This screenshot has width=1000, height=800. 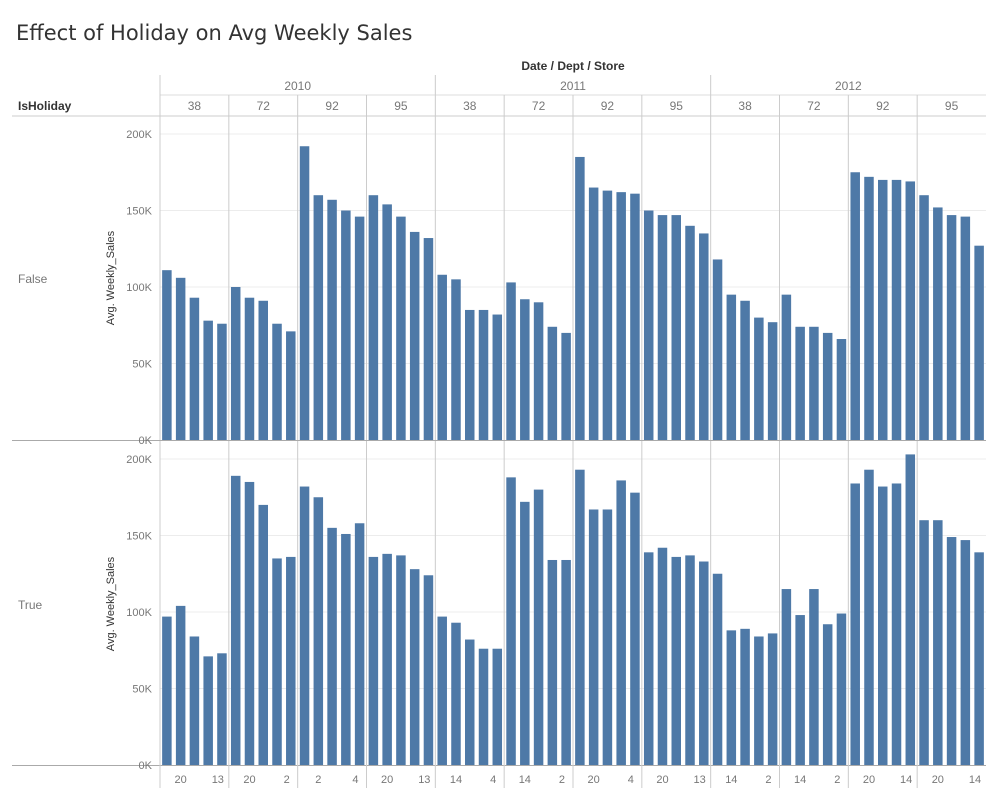 What do you see at coordinates (139, 537) in the screenshot?
I see `y-tick-label: 150K` at bounding box center [139, 537].